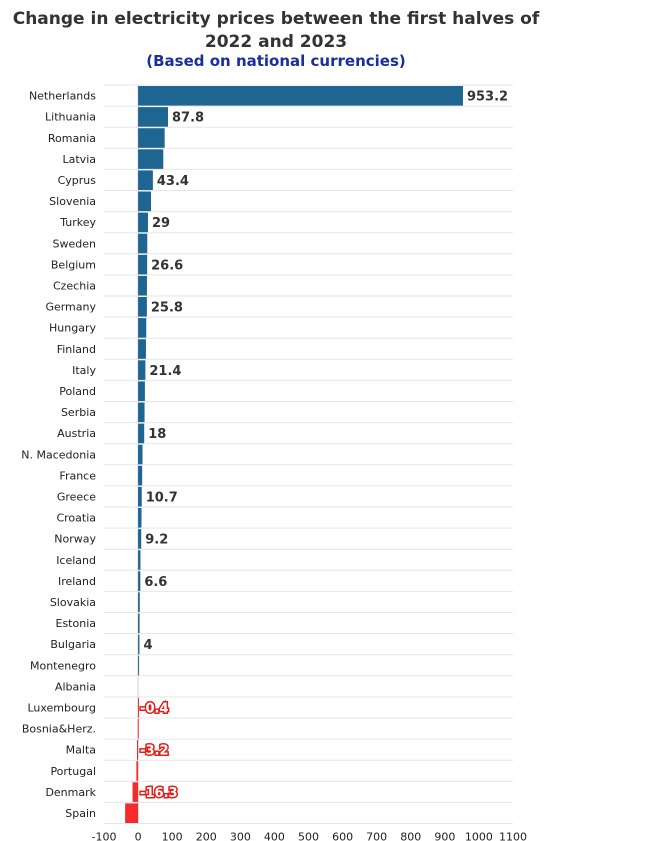  Describe the element at coordinates (62, 96) in the screenshot. I see `category-label: Netherlands` at that location.